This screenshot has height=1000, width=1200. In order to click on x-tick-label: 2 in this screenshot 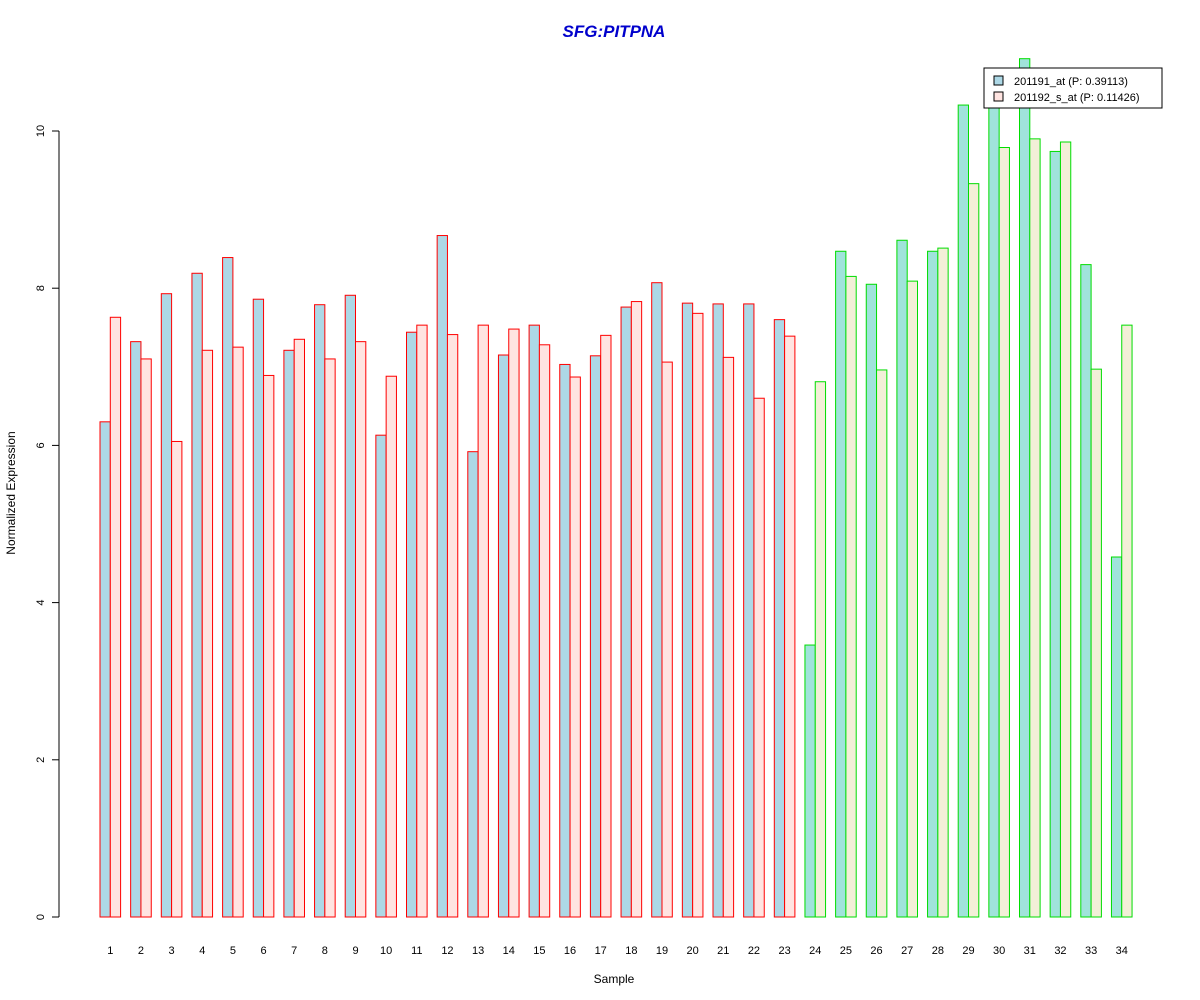, I will do `click(141, 951)`.